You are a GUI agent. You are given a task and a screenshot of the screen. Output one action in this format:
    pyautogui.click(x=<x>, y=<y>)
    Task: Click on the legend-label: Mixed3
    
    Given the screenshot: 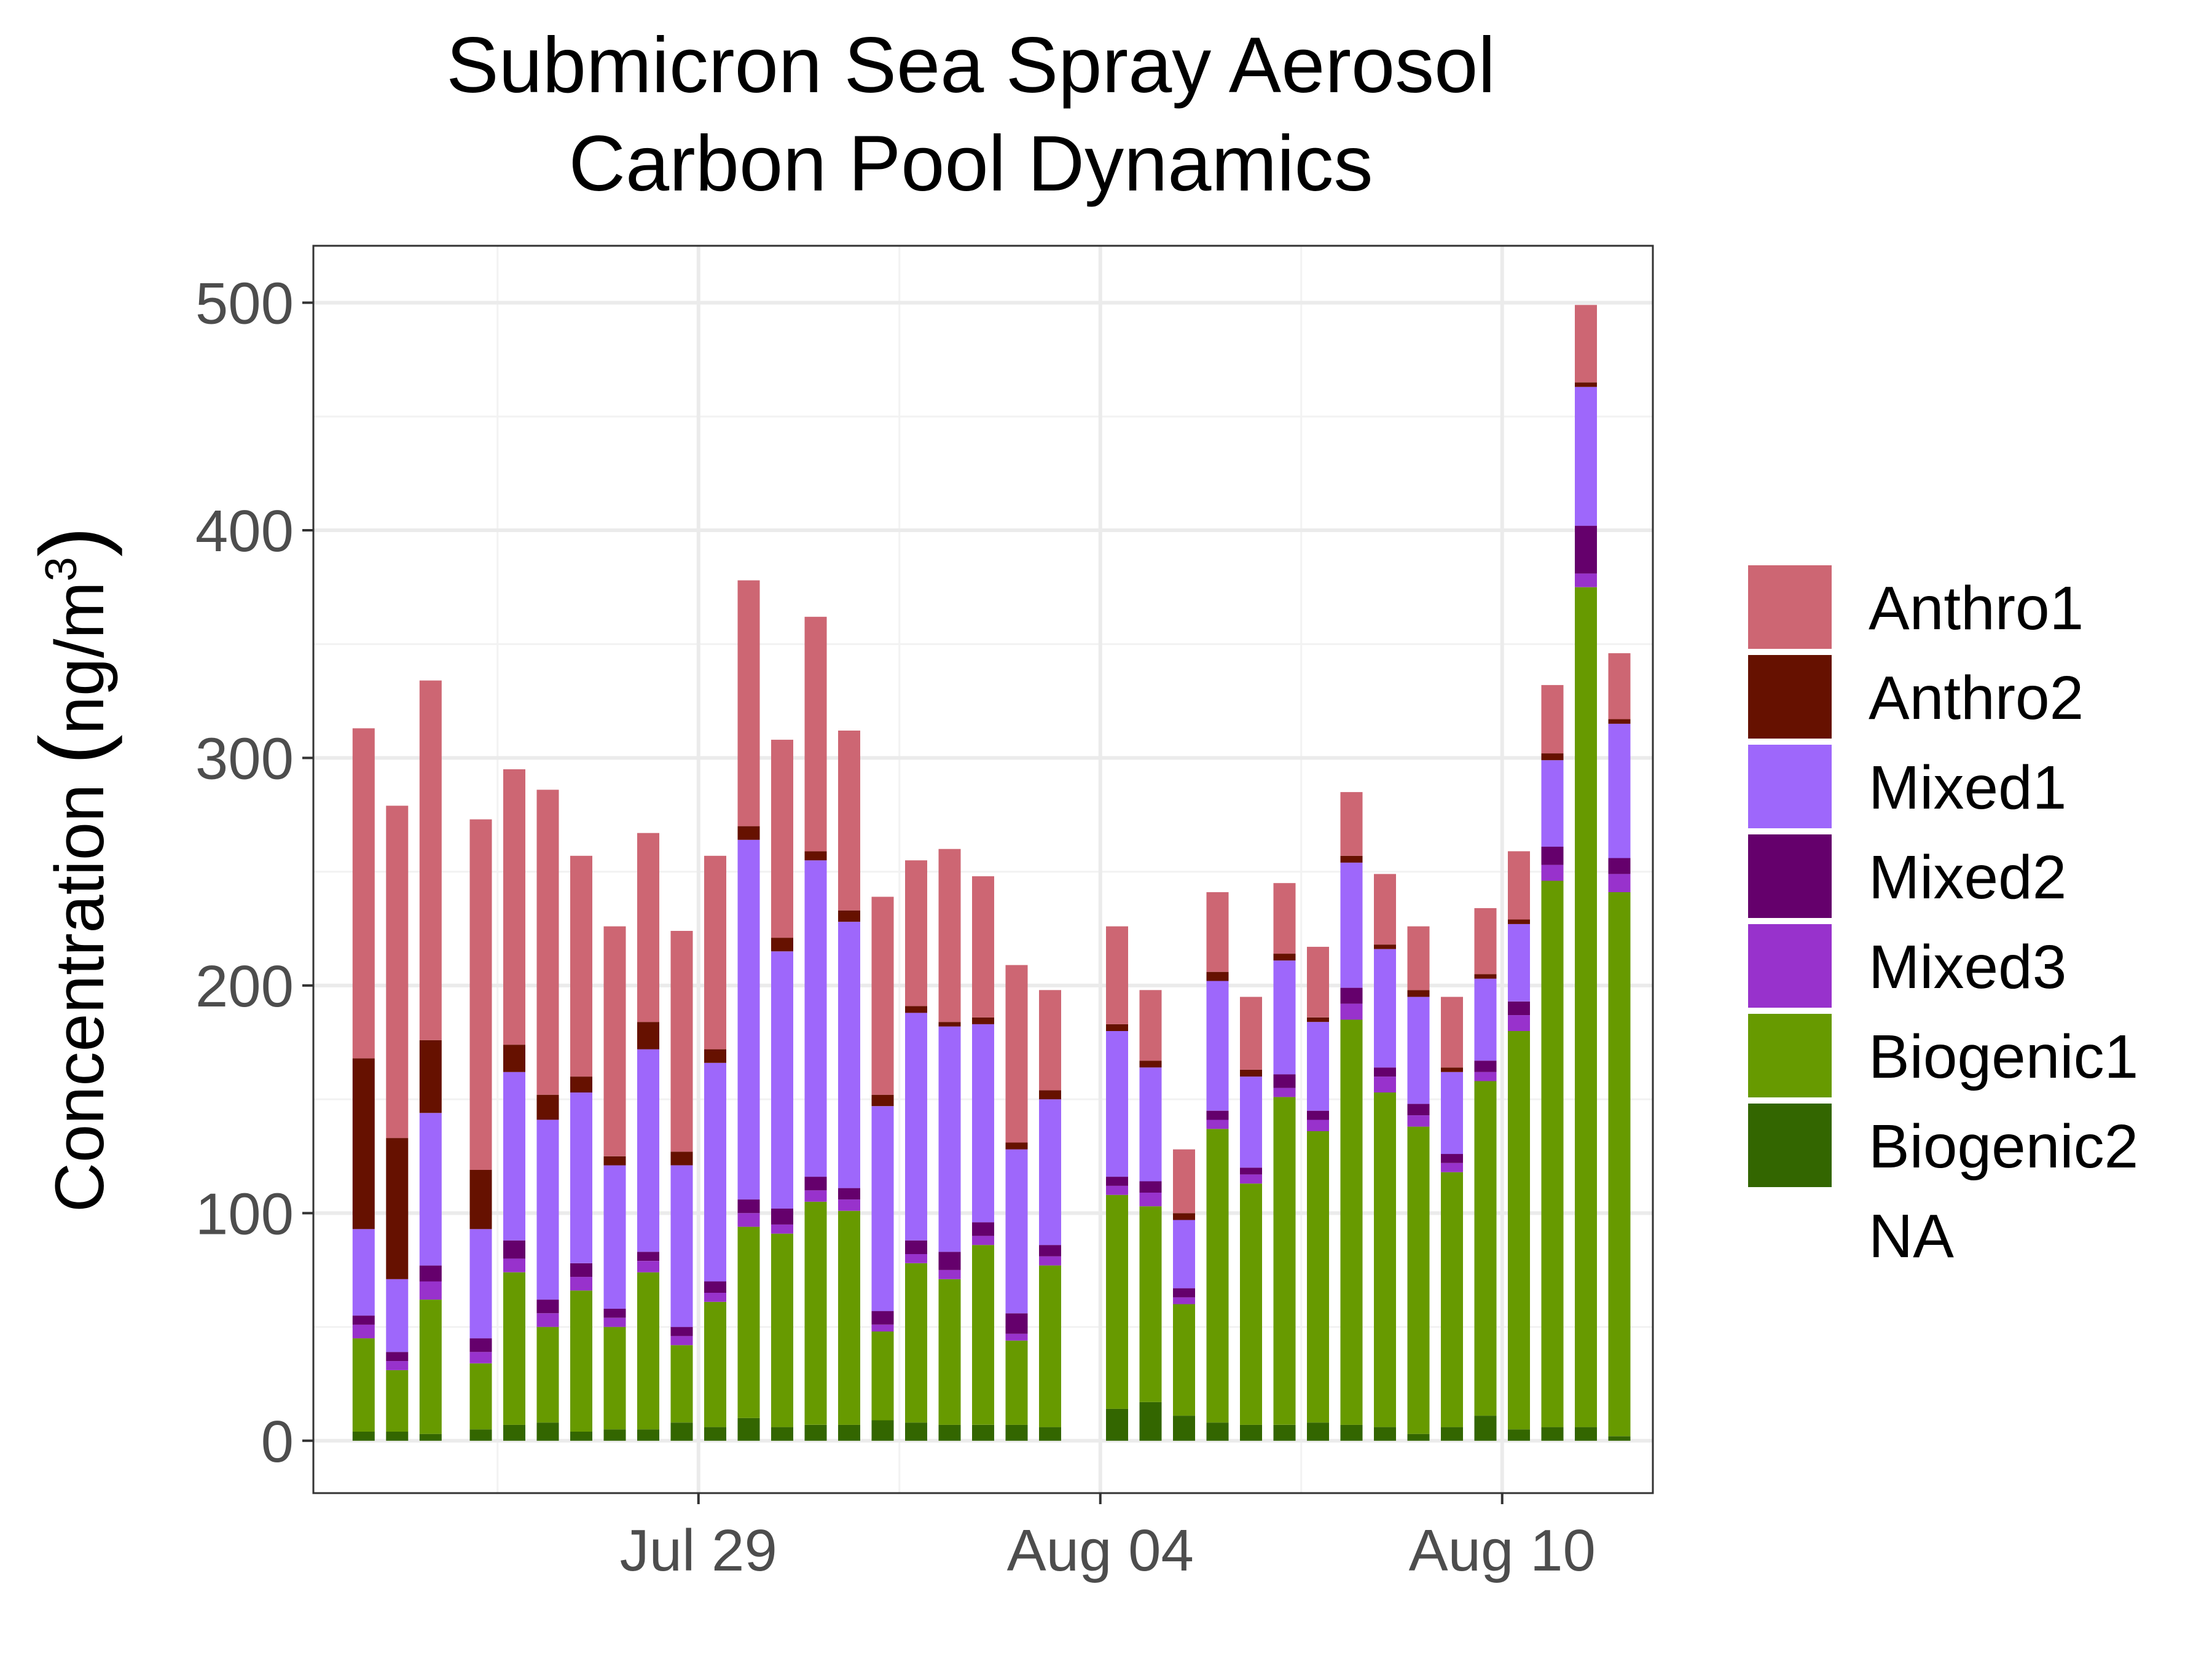 What is the action you would take?
    pyautogui.click(x=1967, y=967)
    